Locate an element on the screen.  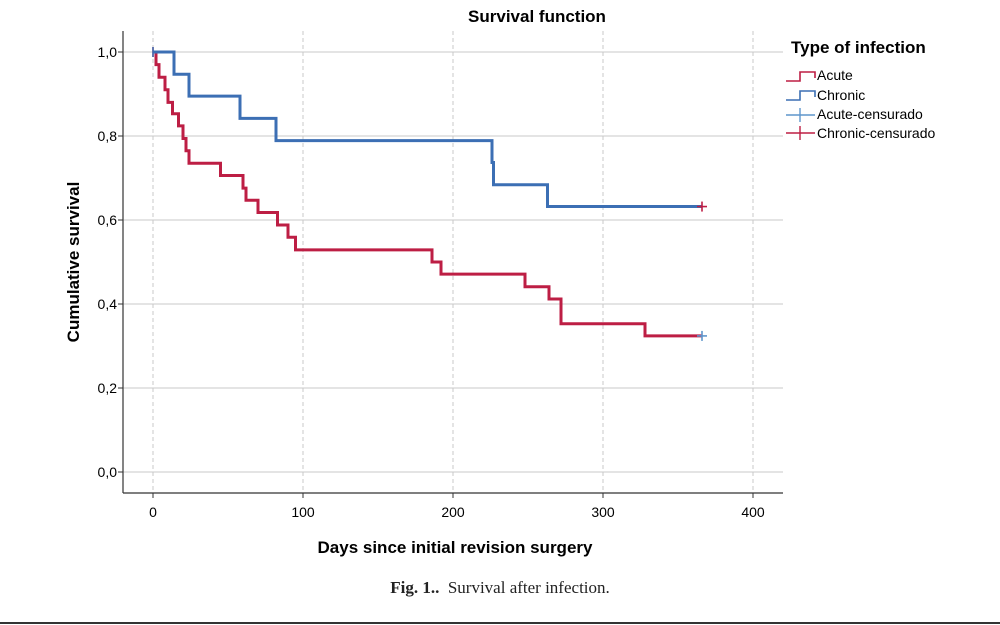
y-tick-label-1: 0,2 is located at coordinates (108, 388).